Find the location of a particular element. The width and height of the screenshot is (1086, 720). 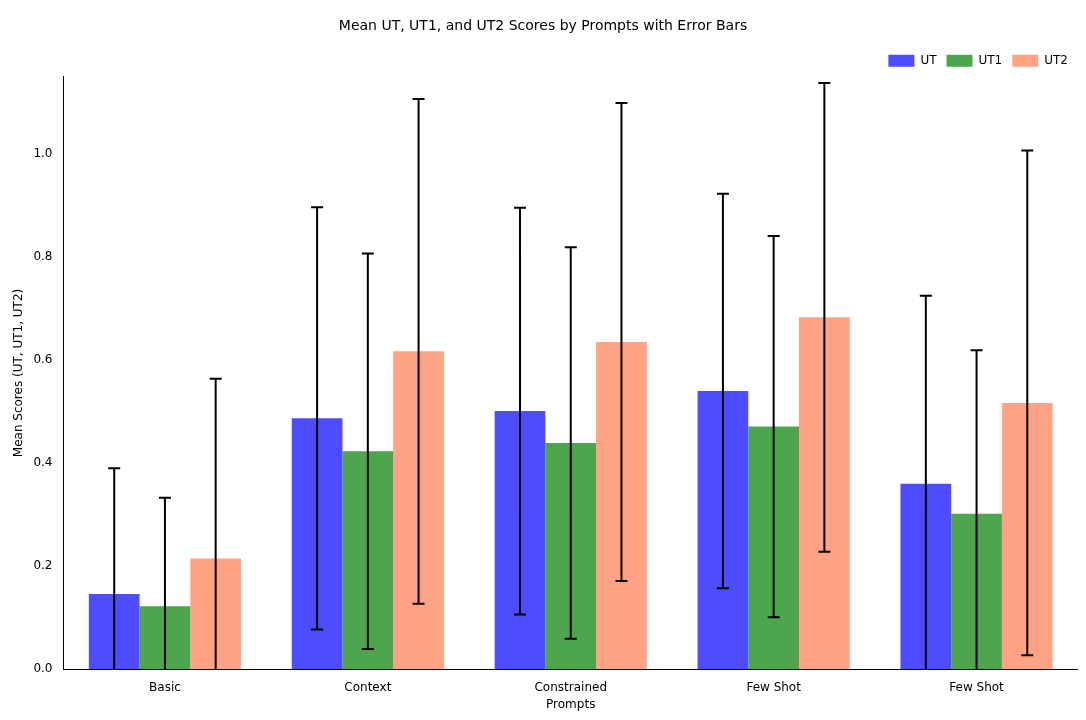

x-tick-label: Constrained is located at coordinates (570, 686).